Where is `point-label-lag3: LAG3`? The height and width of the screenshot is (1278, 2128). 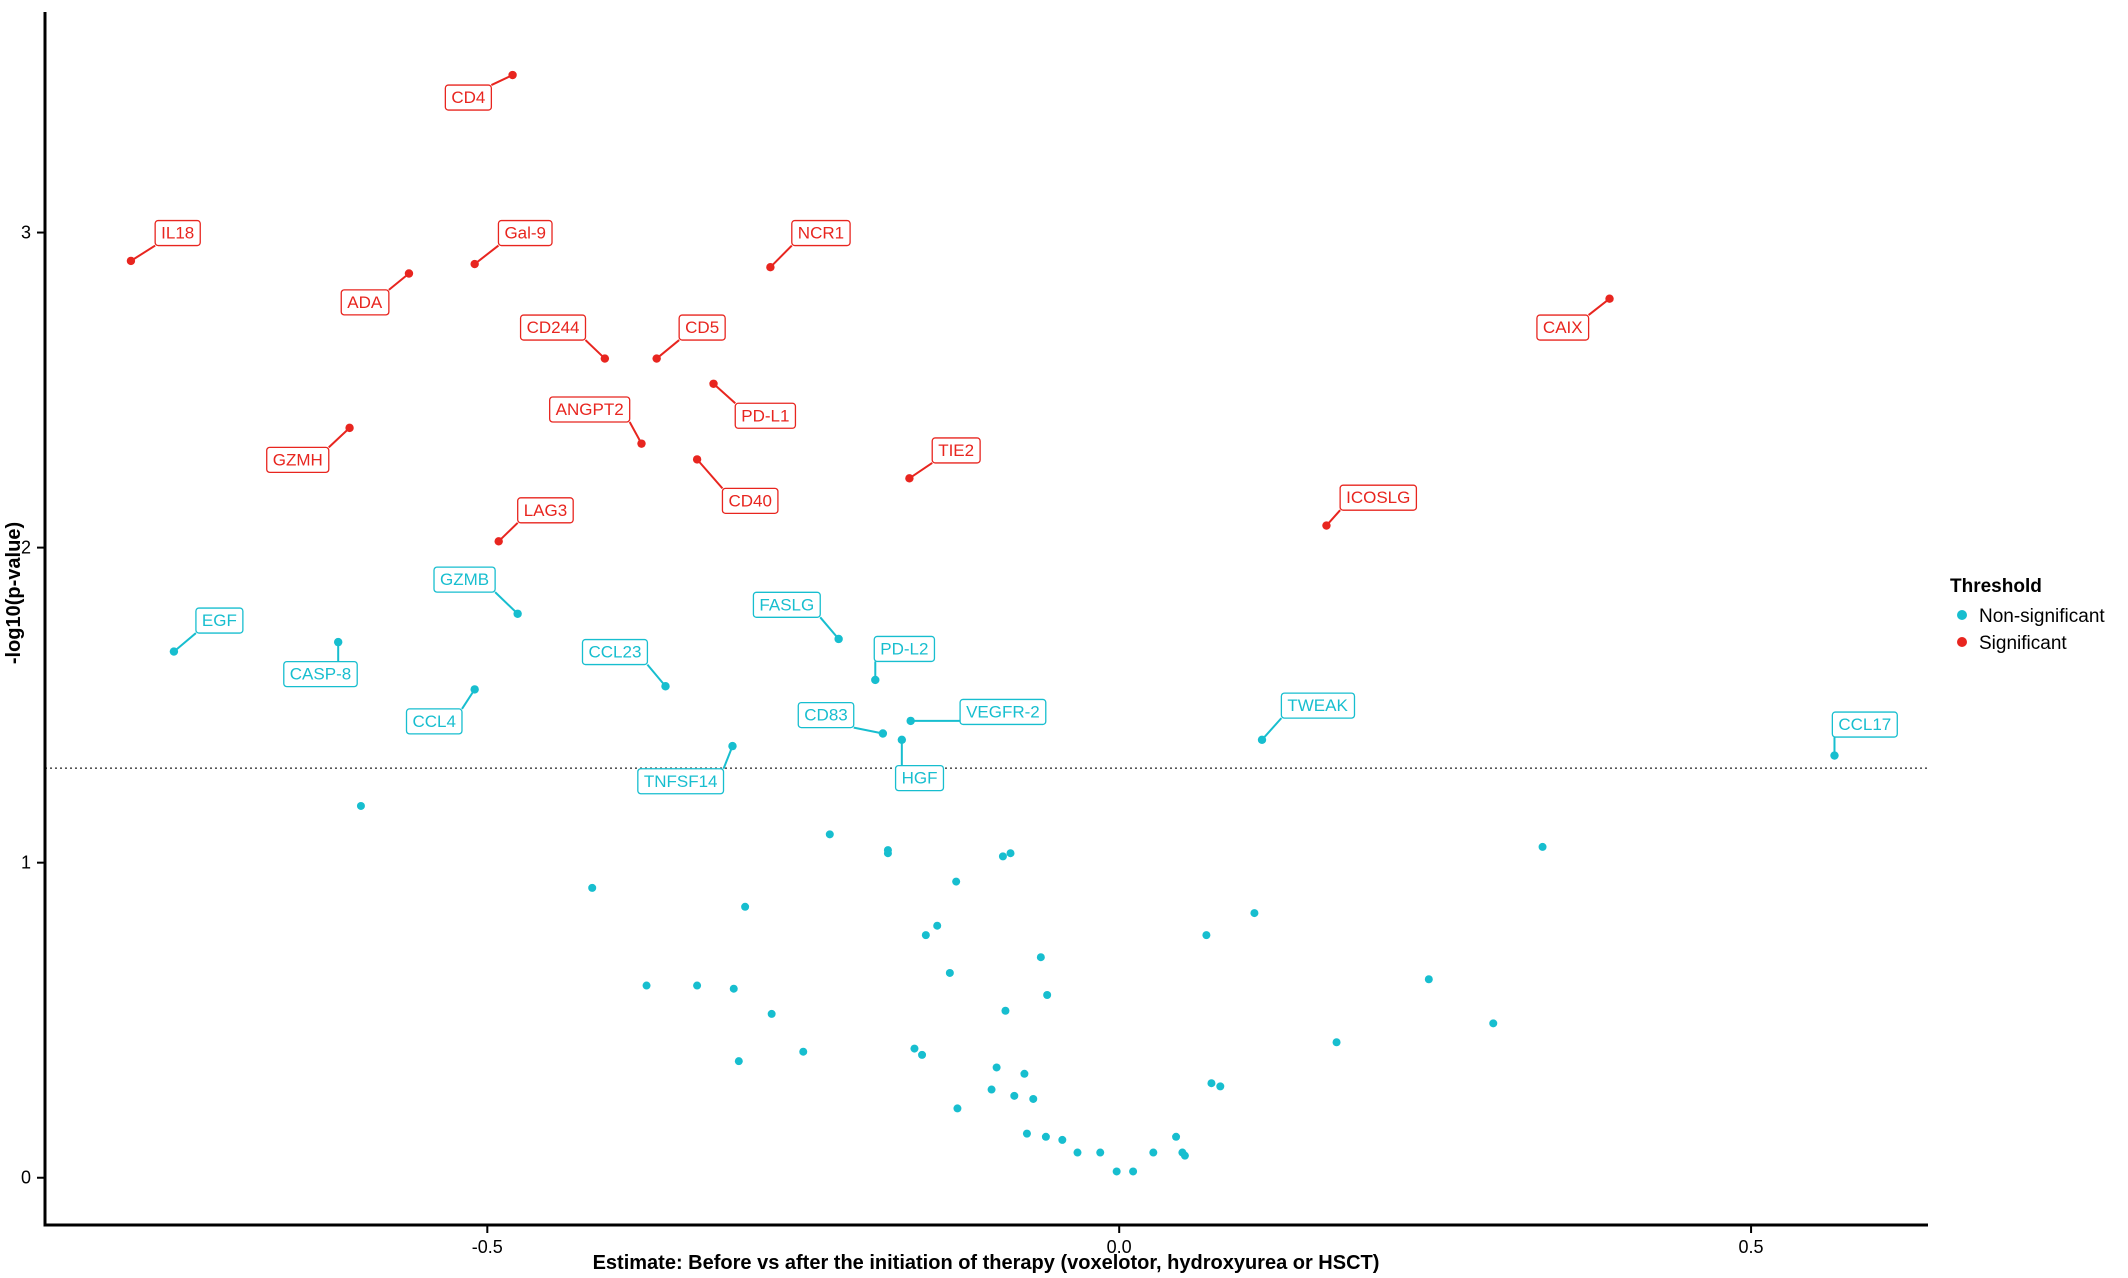
point-label-lag3: LAG3 is located at coordinates (545, 510).